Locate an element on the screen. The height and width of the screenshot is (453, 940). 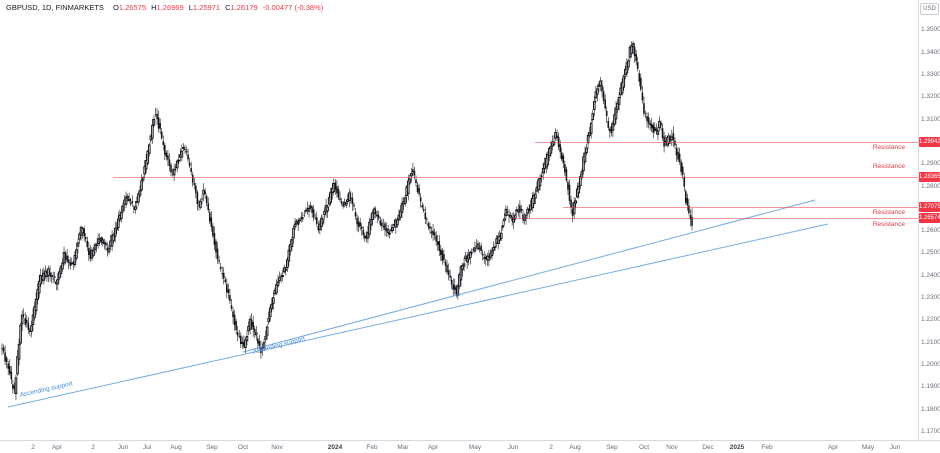
price-tick: 1.21000 is located at coordinates (930, 342).